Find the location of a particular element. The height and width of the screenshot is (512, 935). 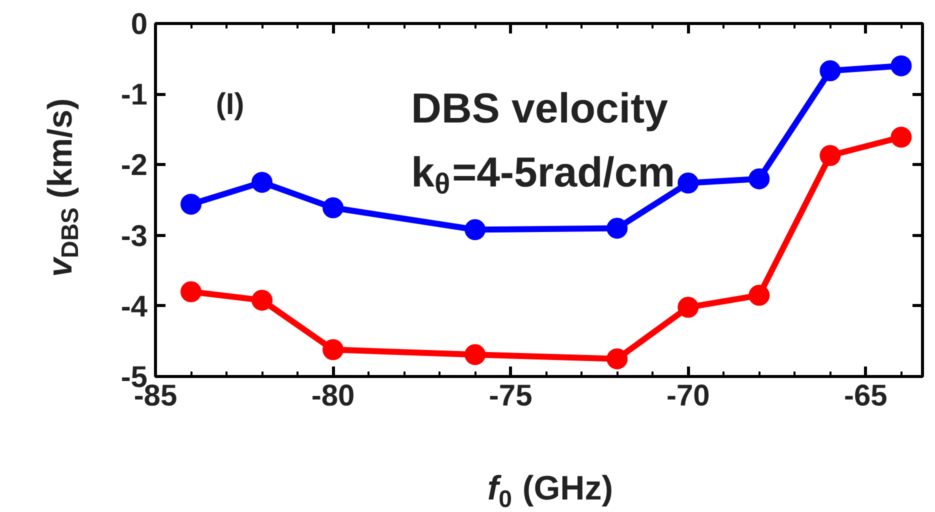

x-tick-label: -65 is located at coordinates (866, 396).